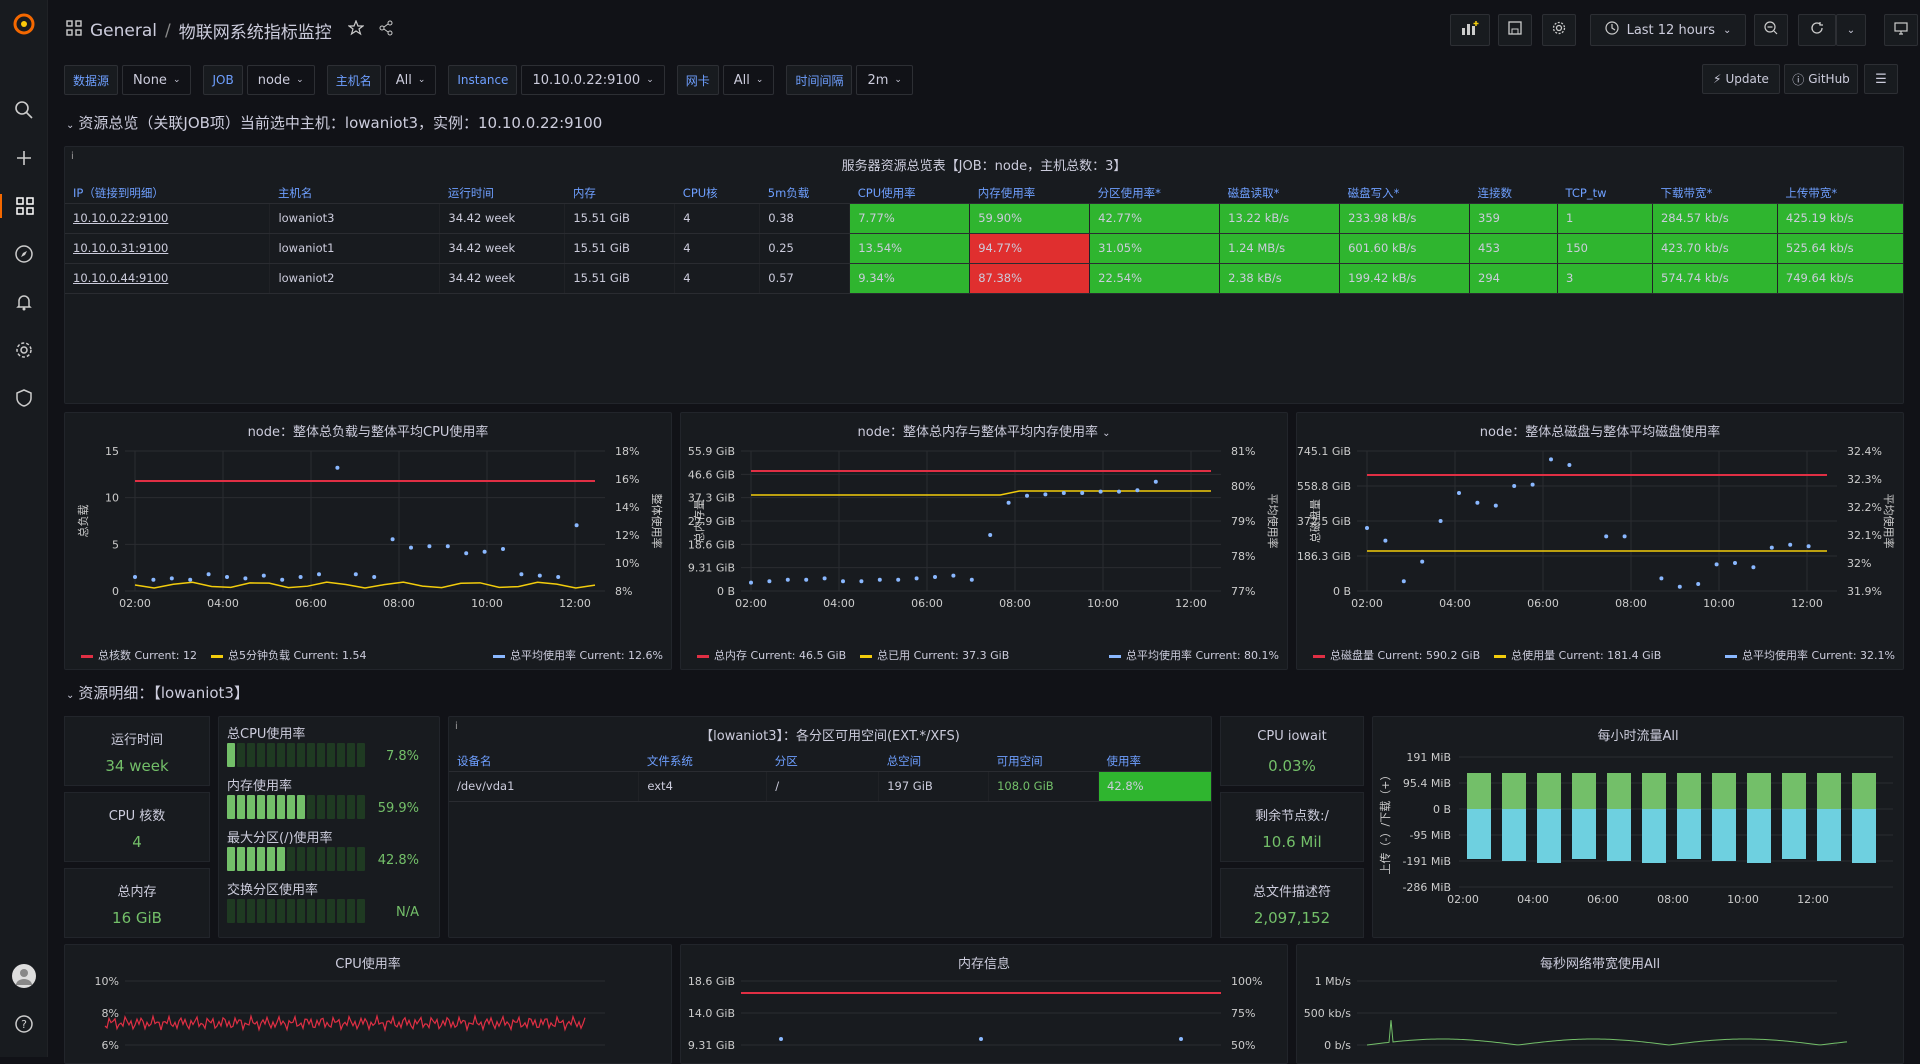 This screenshot has height=1064, width=1920. Describe the element at coordinates (368, 1016) in the screenshot. I see `cpu-usage-chart: 10% 8% 6%` at that location.